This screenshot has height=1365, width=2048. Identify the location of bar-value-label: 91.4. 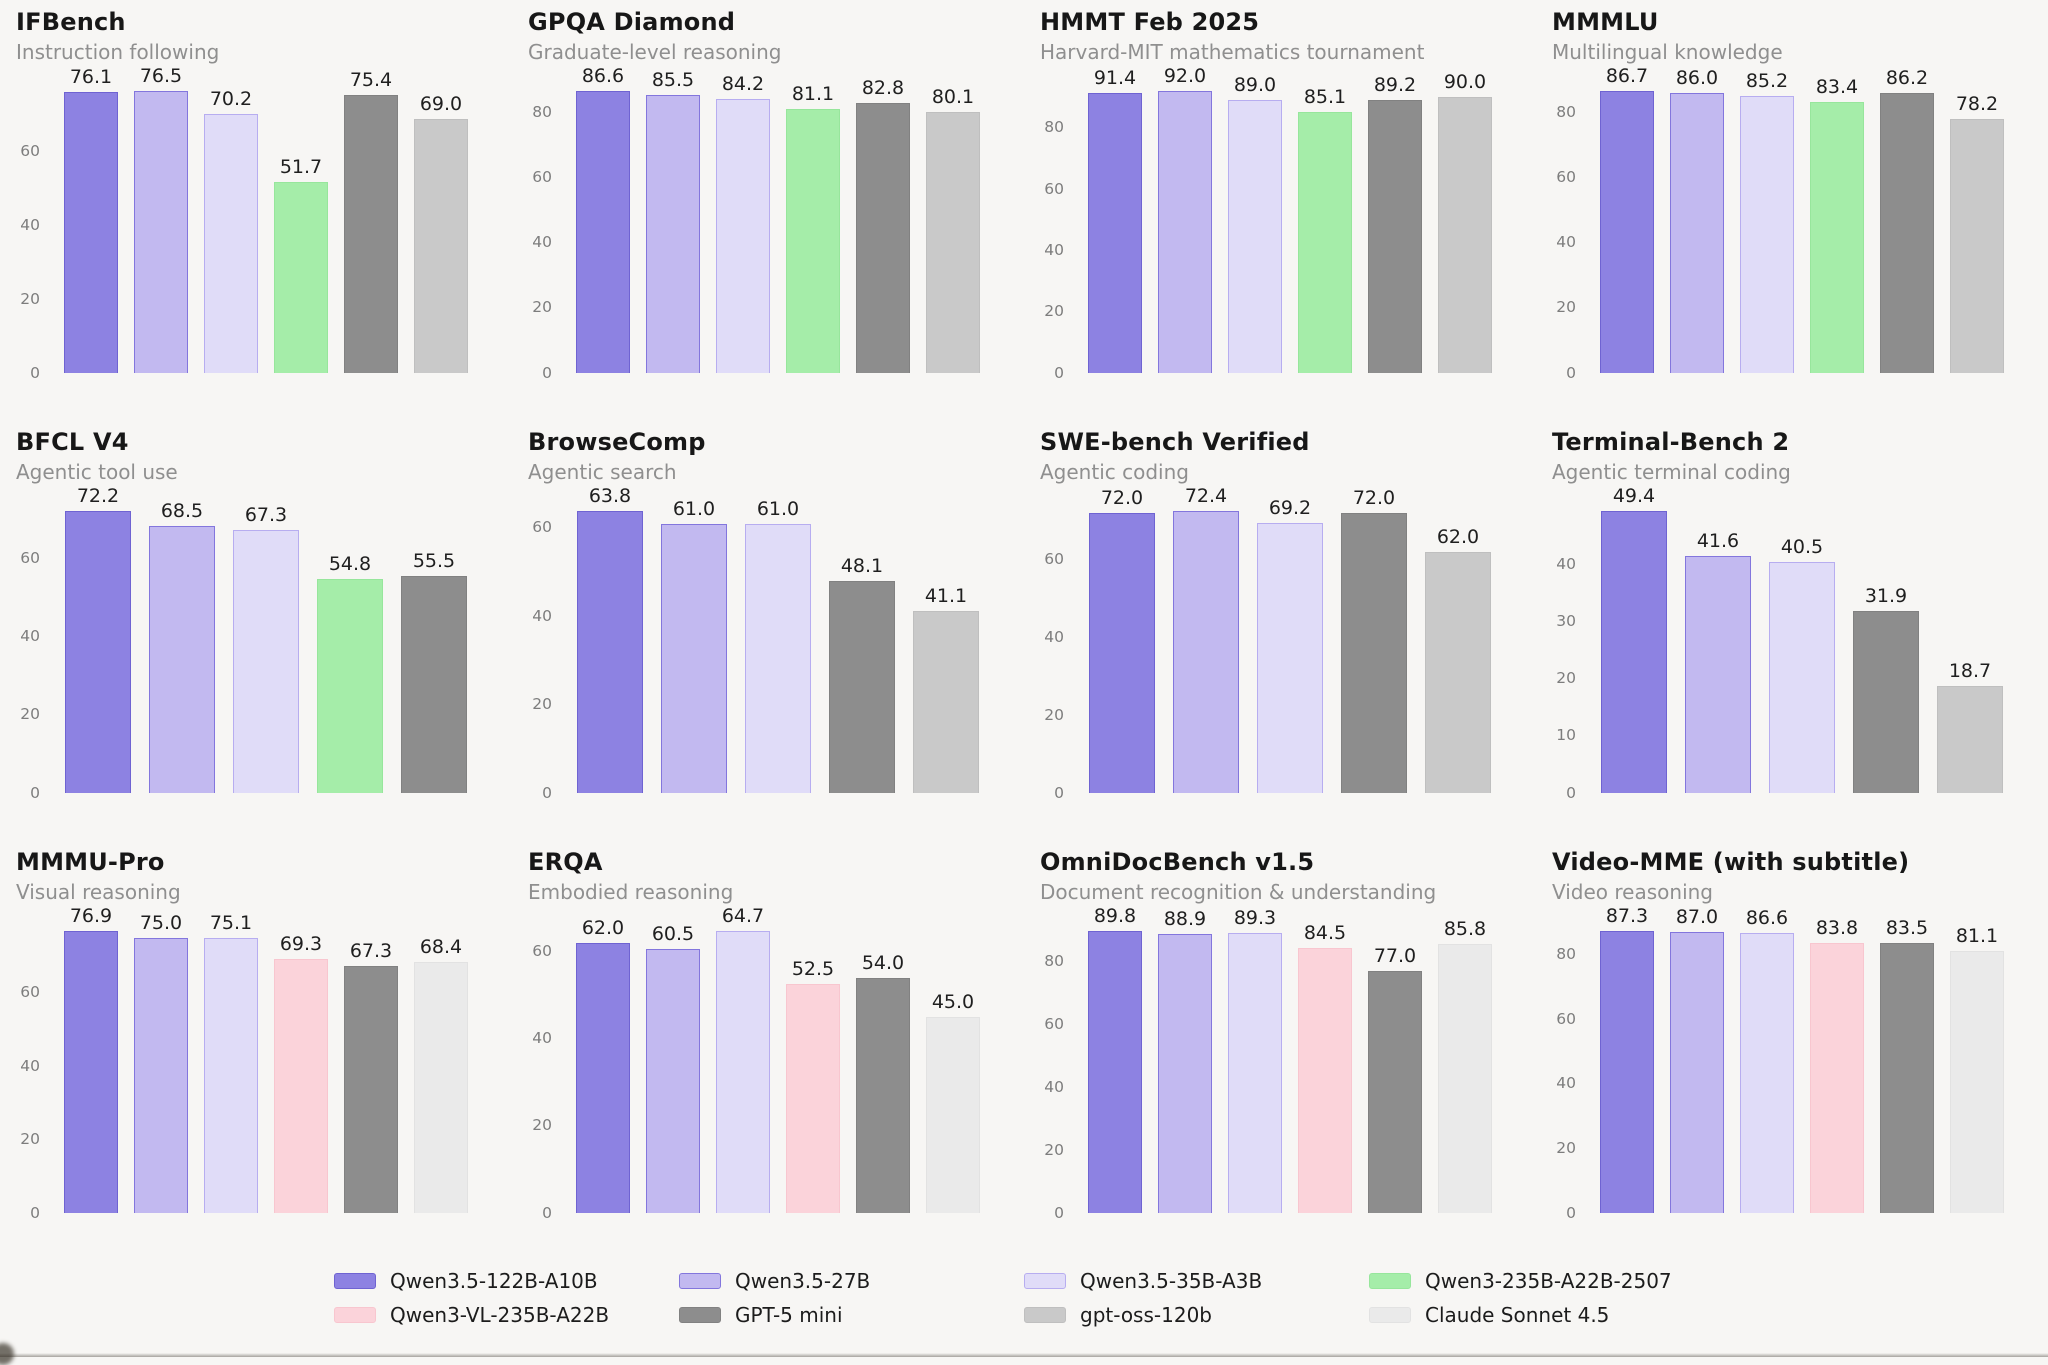
(1115, 77).